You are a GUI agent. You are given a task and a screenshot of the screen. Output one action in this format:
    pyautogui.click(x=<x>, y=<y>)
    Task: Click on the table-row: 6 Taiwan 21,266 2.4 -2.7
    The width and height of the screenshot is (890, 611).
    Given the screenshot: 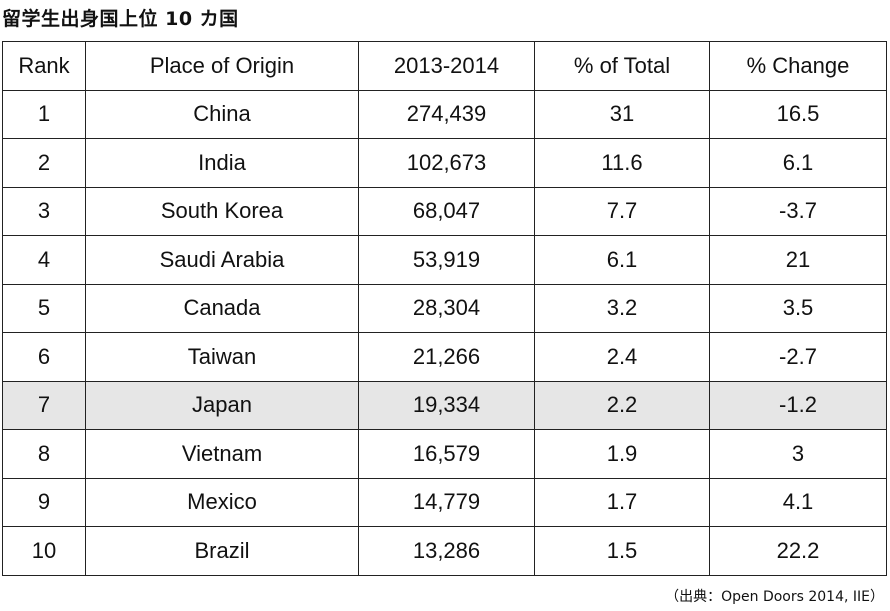 What is the action you would take?
    pyautogui.click(x=444, y=357)
    